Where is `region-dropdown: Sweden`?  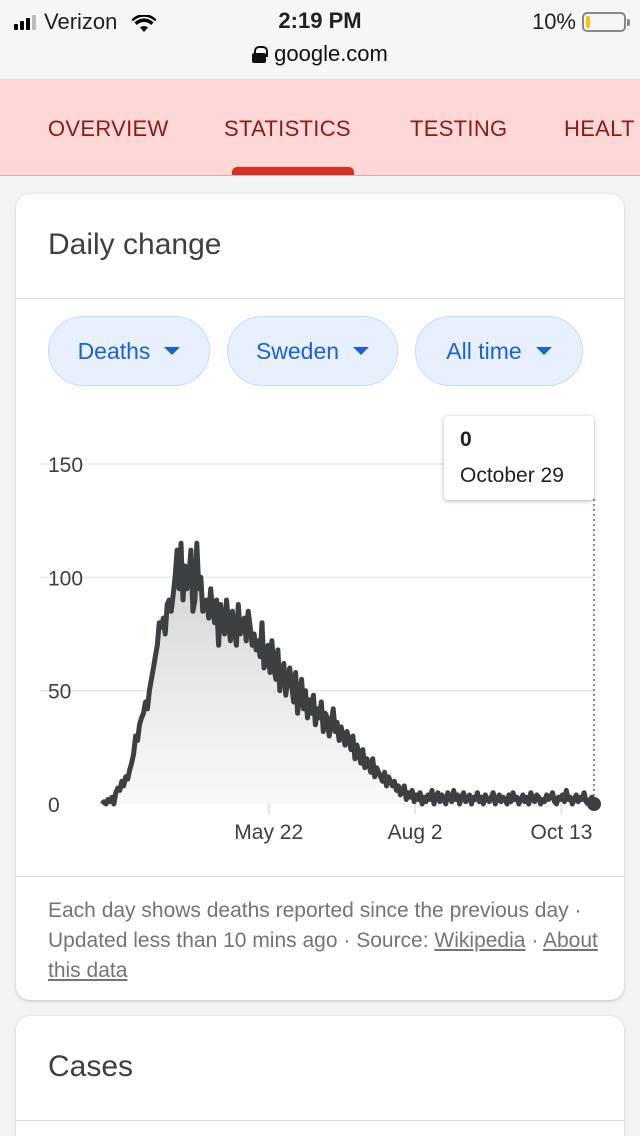
region-dropdown: Sweden is located at coordinates (312, 351).